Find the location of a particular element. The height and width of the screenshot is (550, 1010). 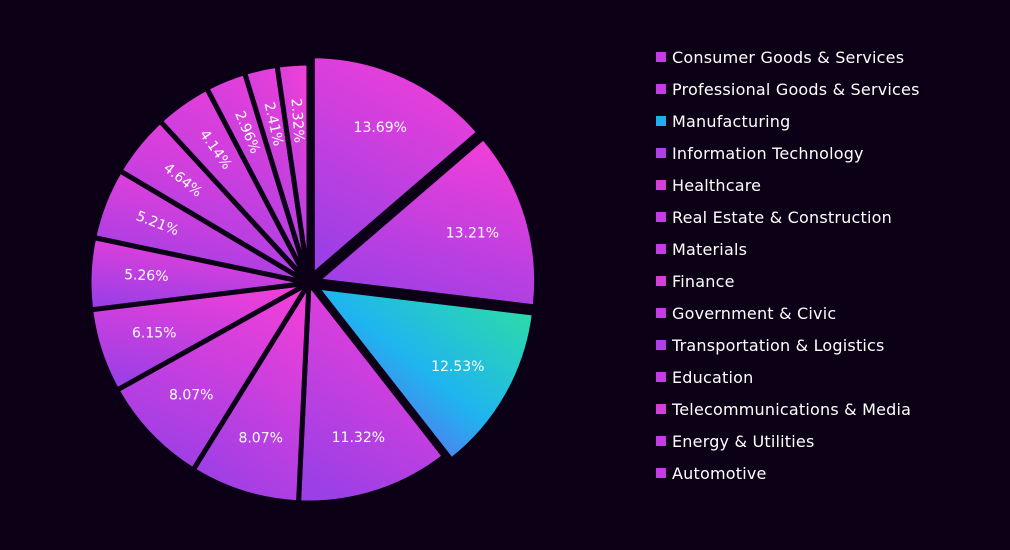

legend-label: Real Estate & Construction is located at coordinates (782, 217).